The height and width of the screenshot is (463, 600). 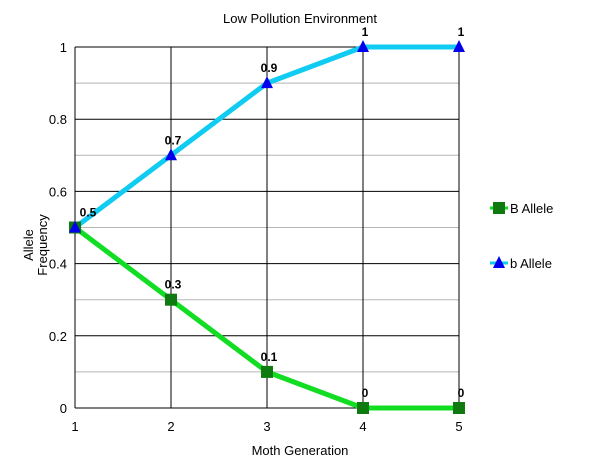 What do you see at coordinates (173, 285) in the screenshot?
I see `data-label: 0.3` at bounding box center [173, 285].